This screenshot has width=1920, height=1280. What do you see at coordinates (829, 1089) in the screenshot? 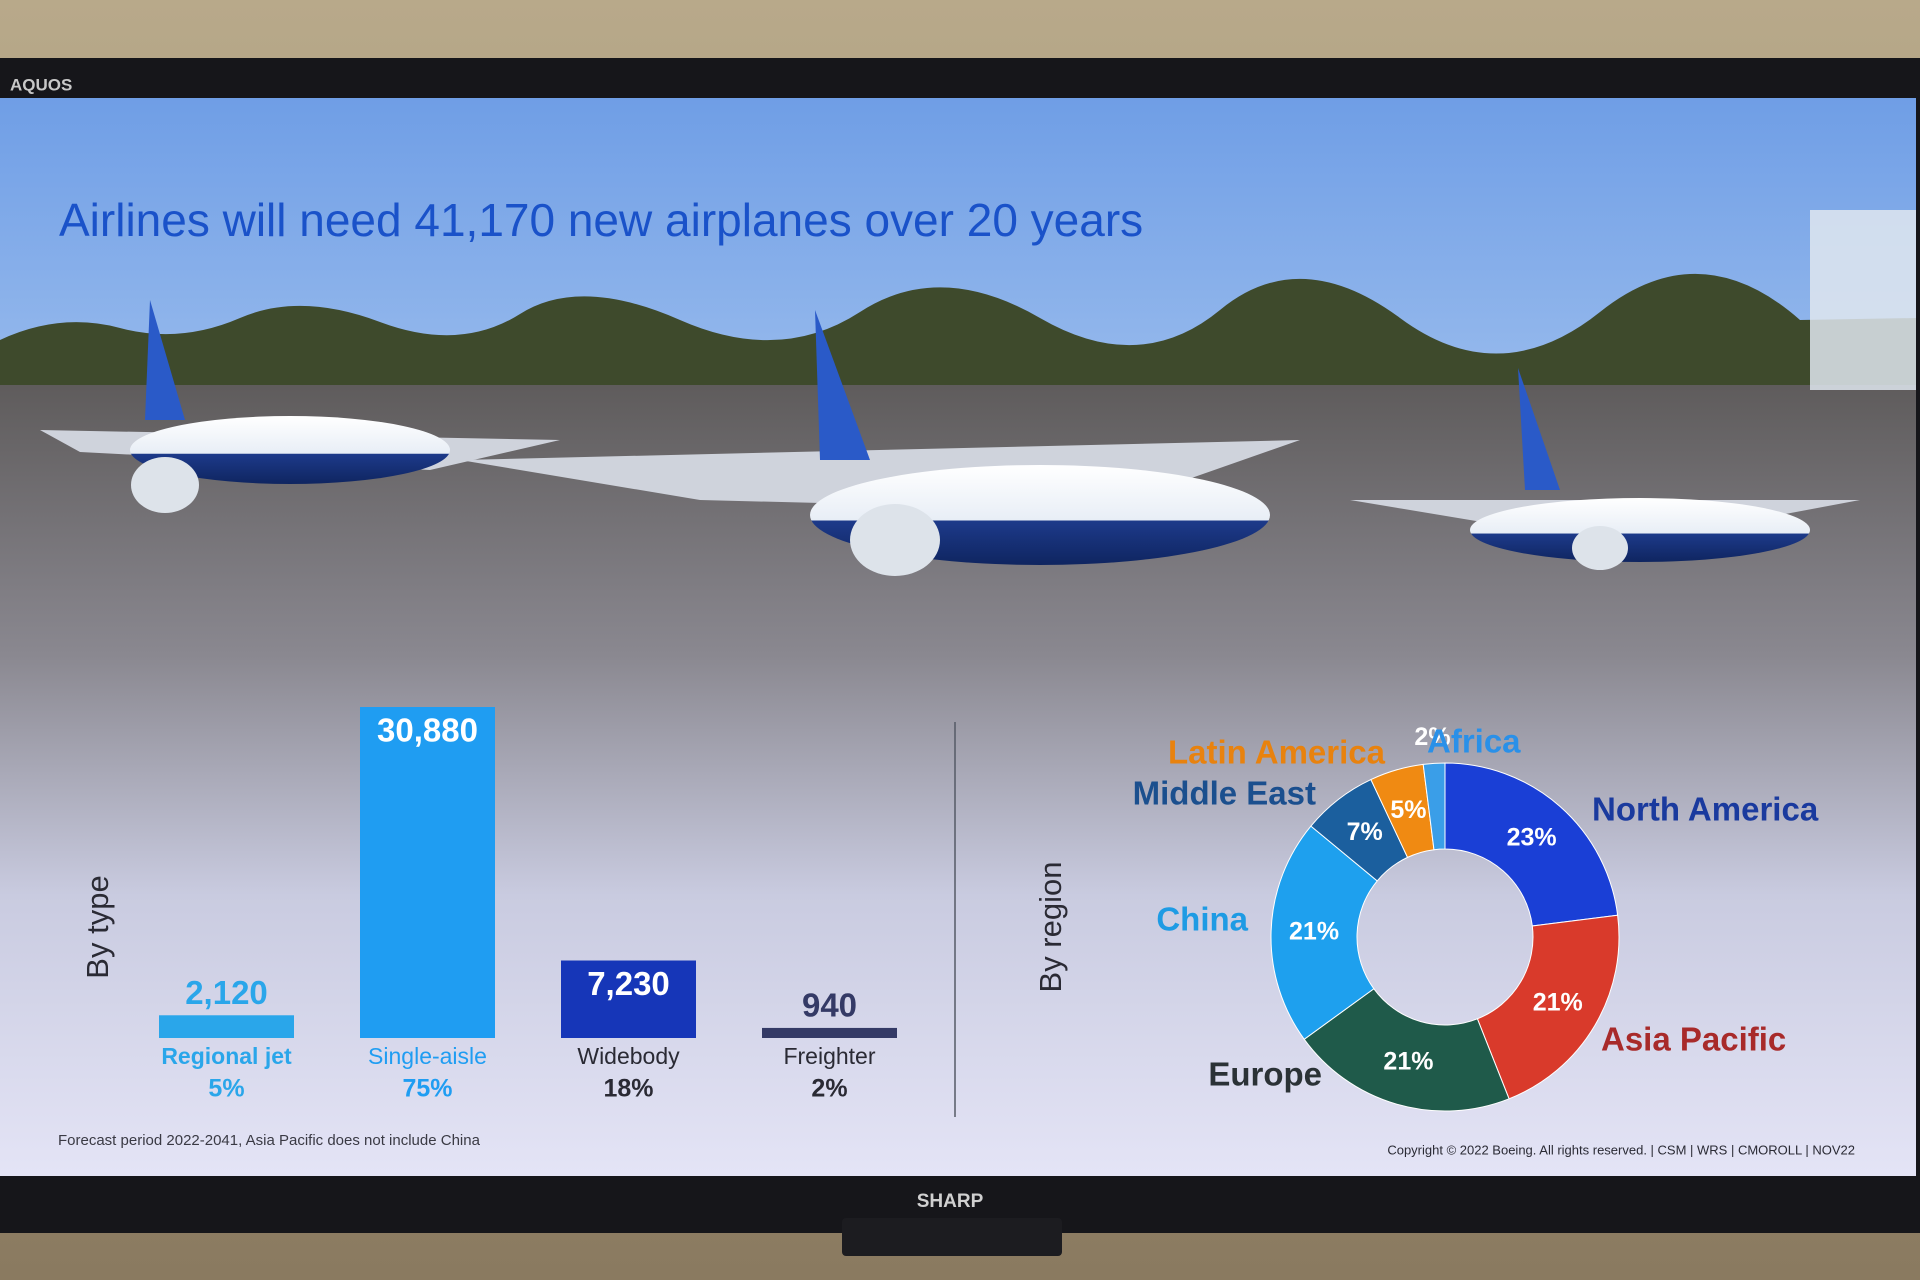
I see `share-label: 2%` at bounding box center [829, 1089].